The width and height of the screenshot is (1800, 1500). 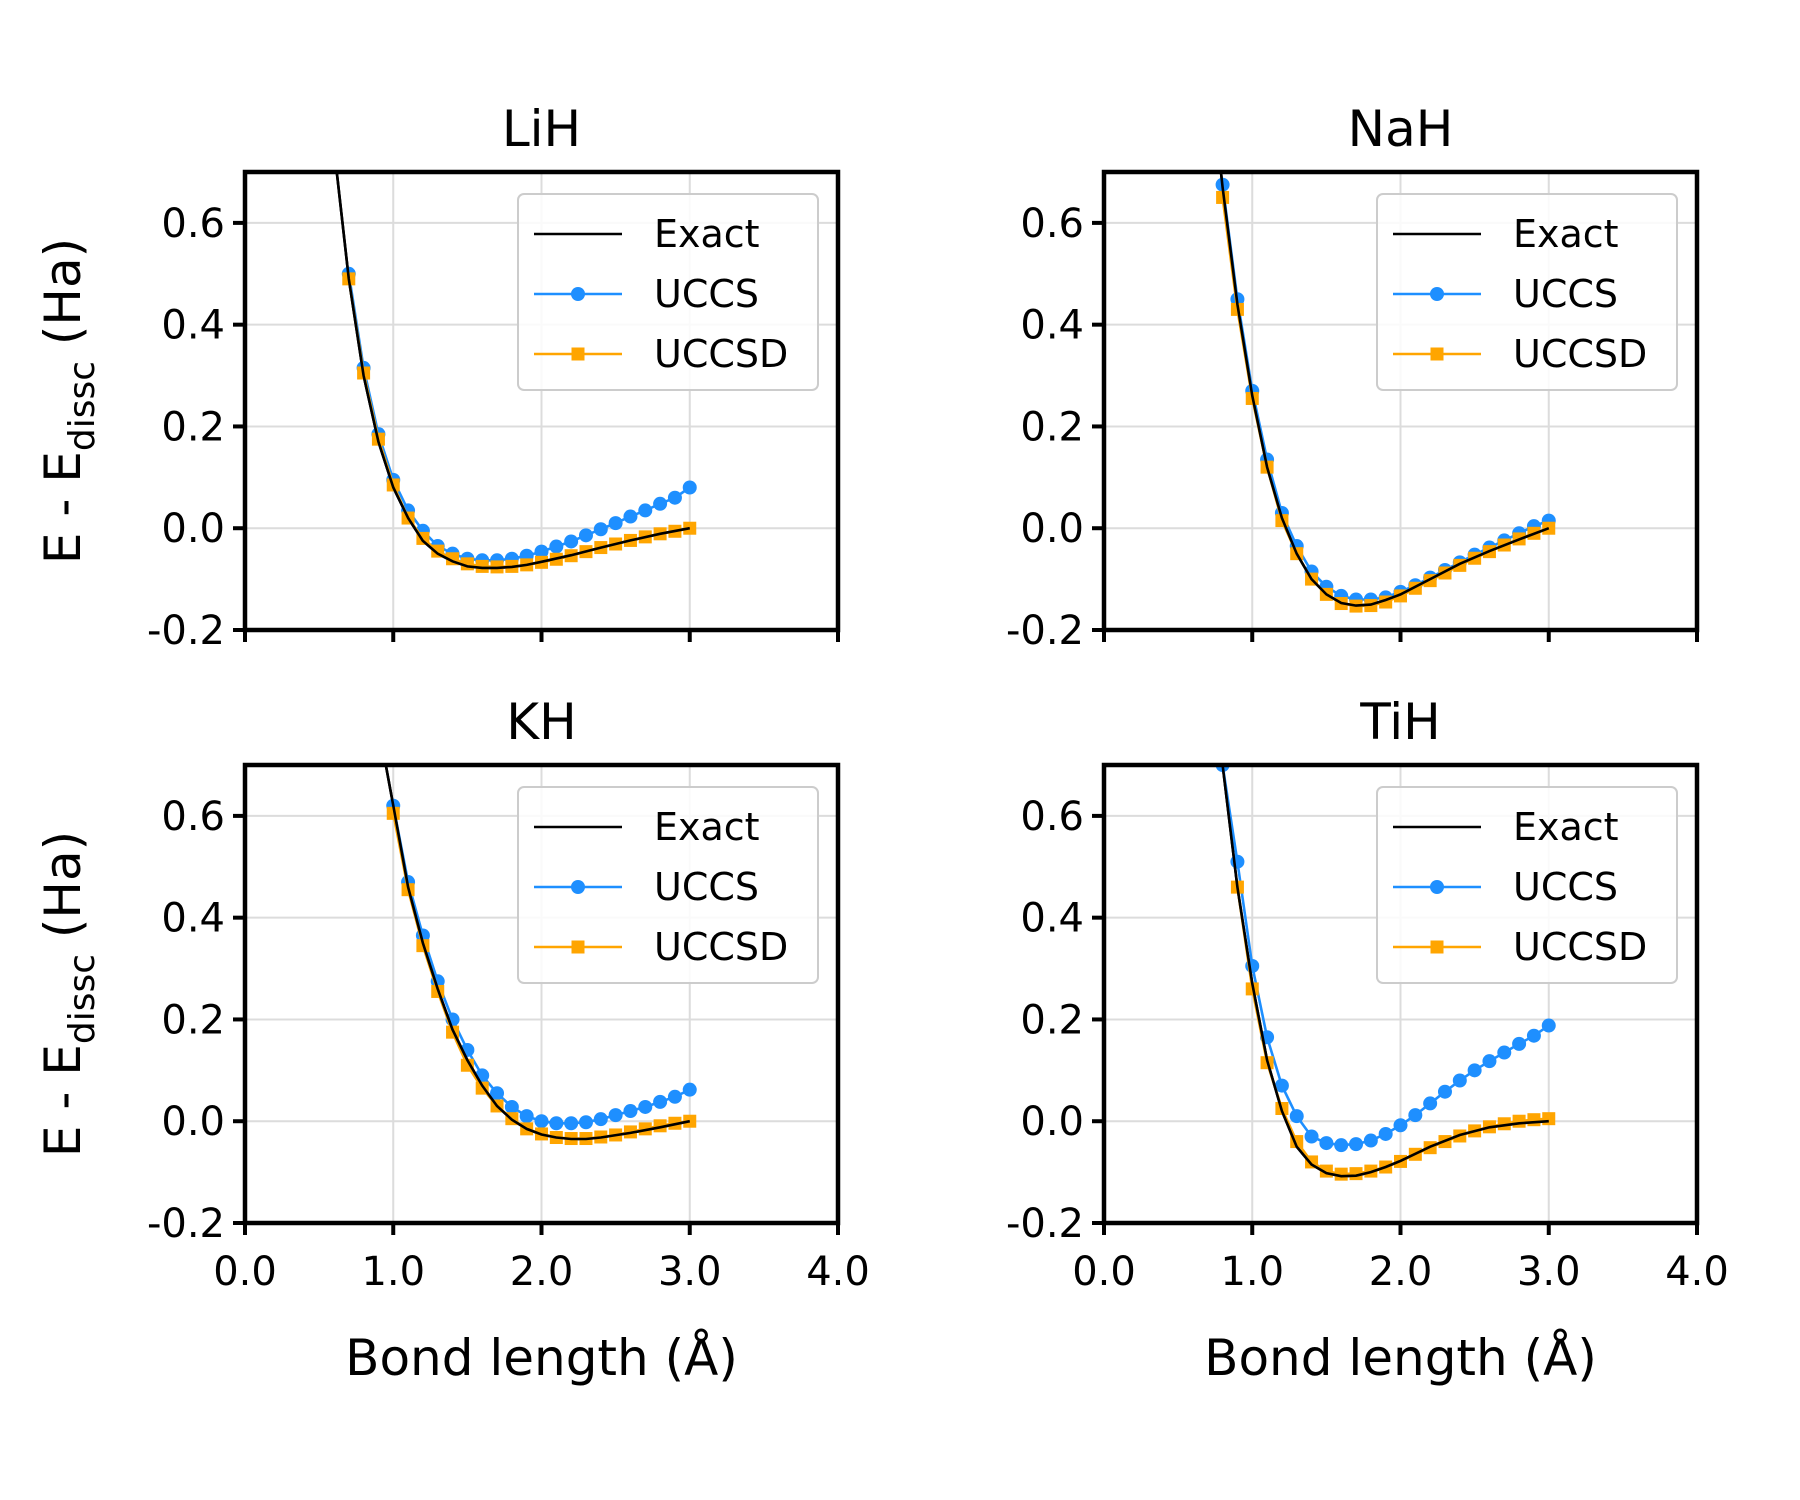 What do you see at coordinates (1400, 722) in the screenshot?
I see `subplot-title: TiH` at bounding box center [1400, 722].